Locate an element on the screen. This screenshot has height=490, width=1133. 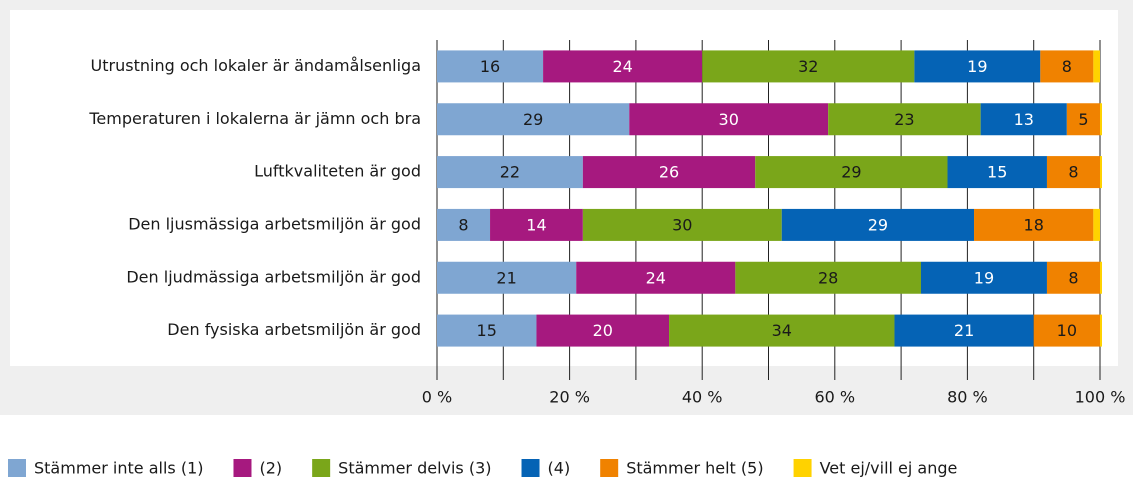
data-label: 32 is located at coordinates (808, 66).